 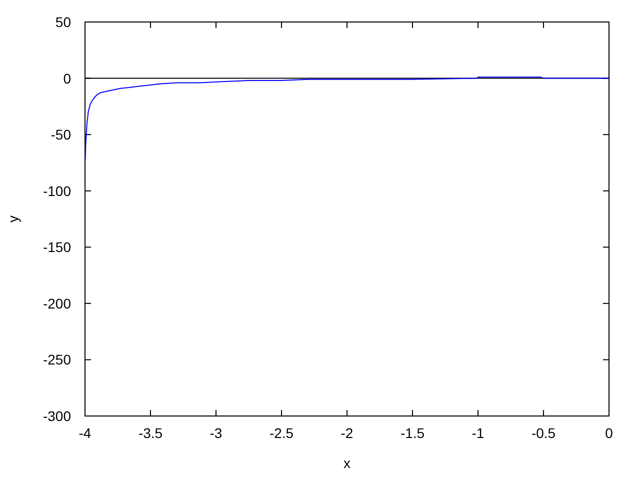 What do you see at coordinates (13, 219) in the screenshot?
I see `y-axis-title: y` at bounding box center [13, 219].